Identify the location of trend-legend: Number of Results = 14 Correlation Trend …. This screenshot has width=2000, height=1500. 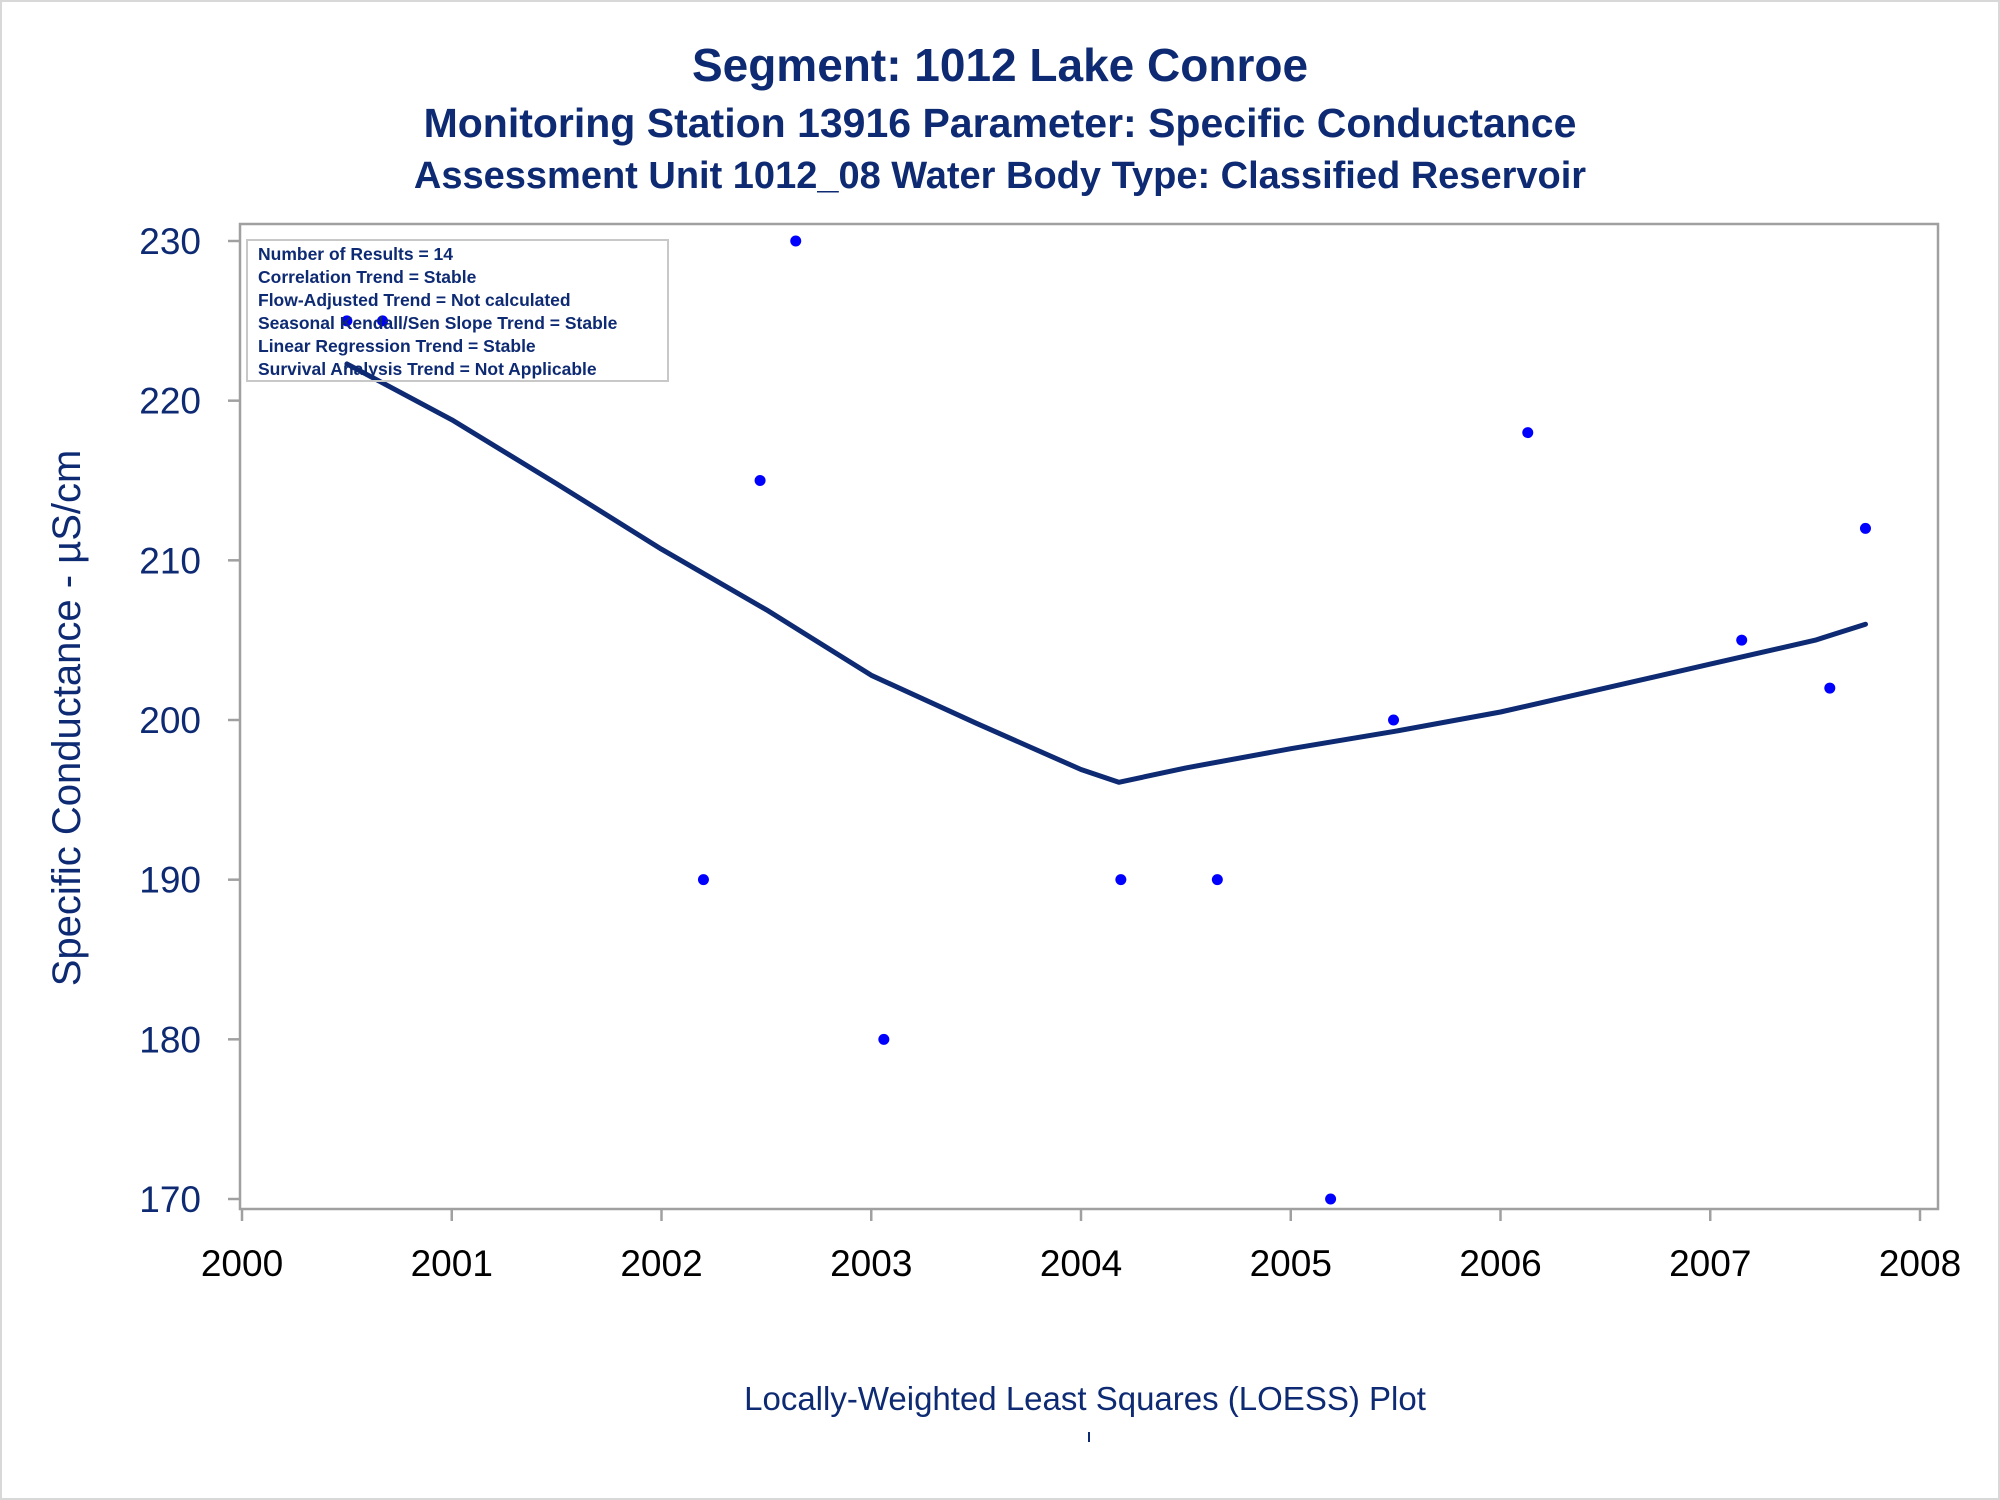
(457, 310).